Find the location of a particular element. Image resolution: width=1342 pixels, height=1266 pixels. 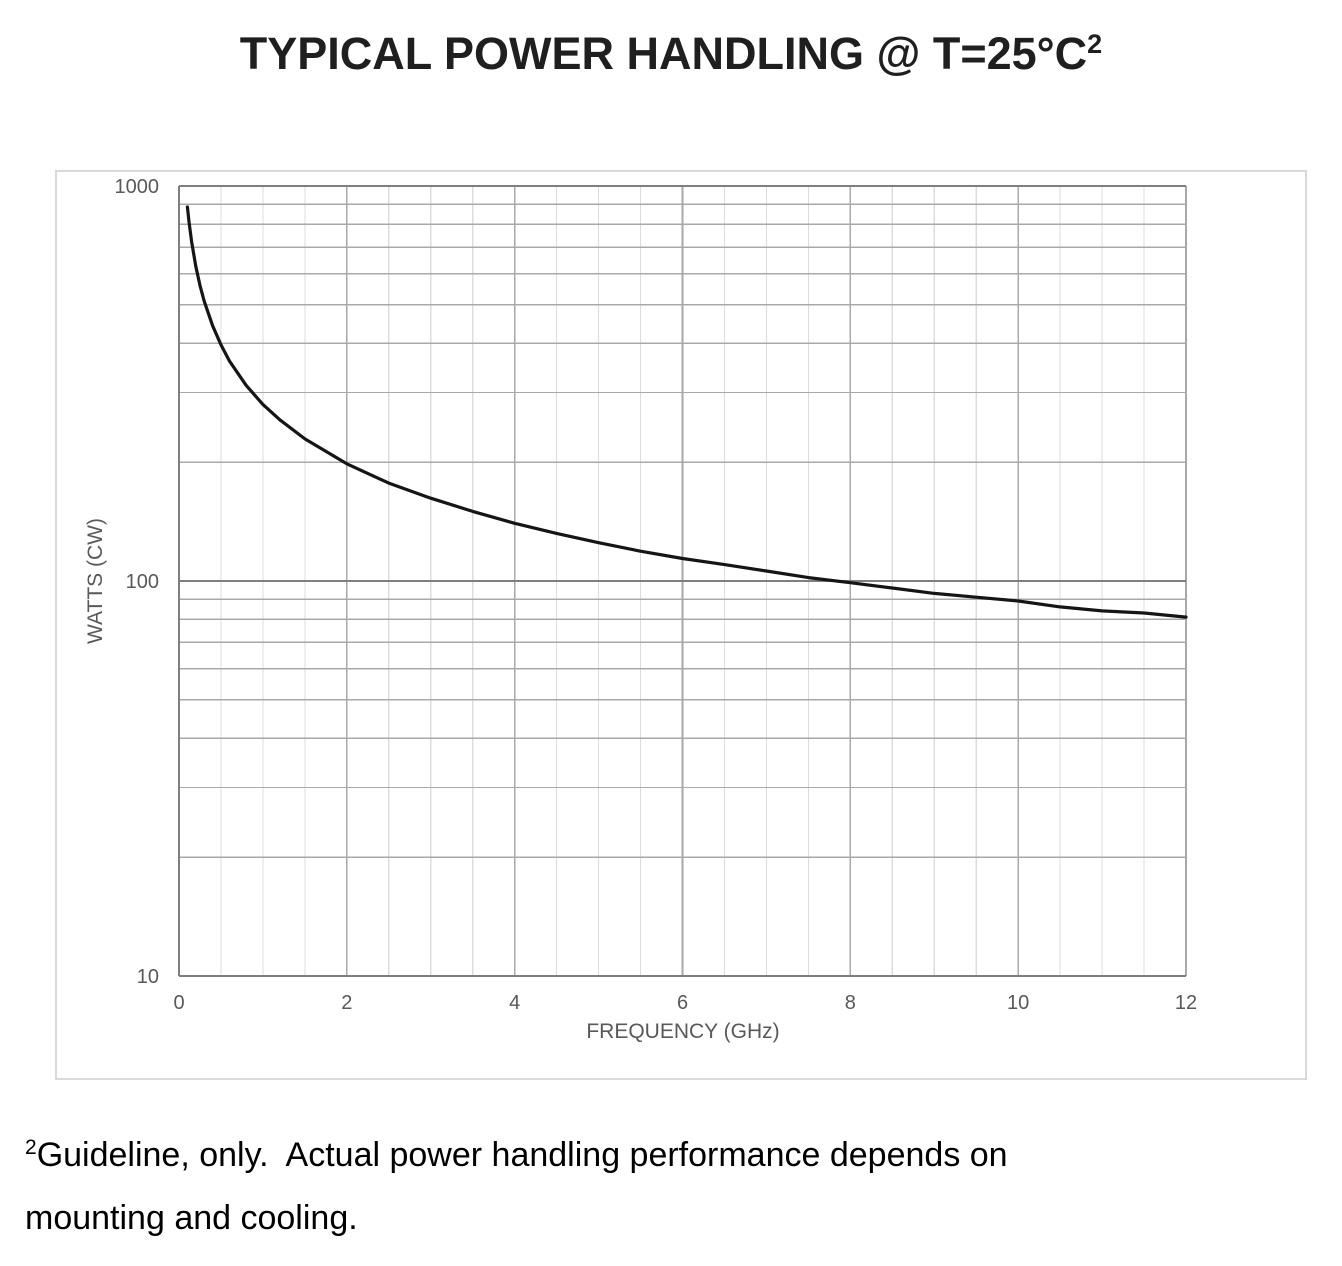

y-tick-label: 100 is located at coordinates (142, 582).